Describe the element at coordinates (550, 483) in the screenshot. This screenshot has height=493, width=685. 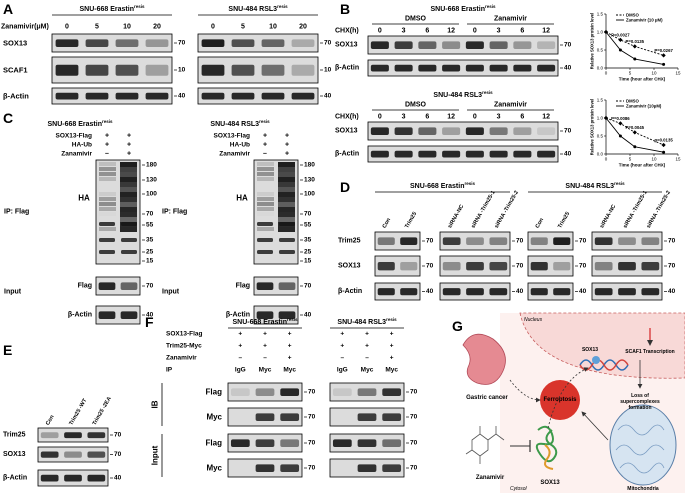
I see `protein-label: SOX13` at that location.